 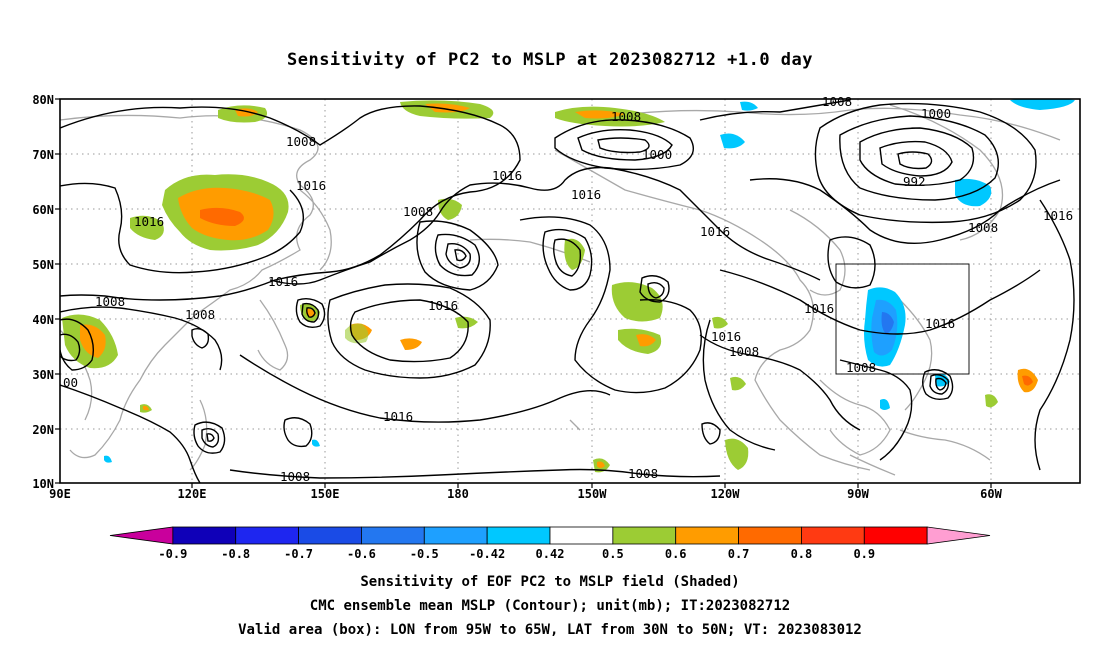 What do you see at coordinates (654, 289) in the screenshot?
I see `contour-low-midpac` at bounding box center [654, 289].